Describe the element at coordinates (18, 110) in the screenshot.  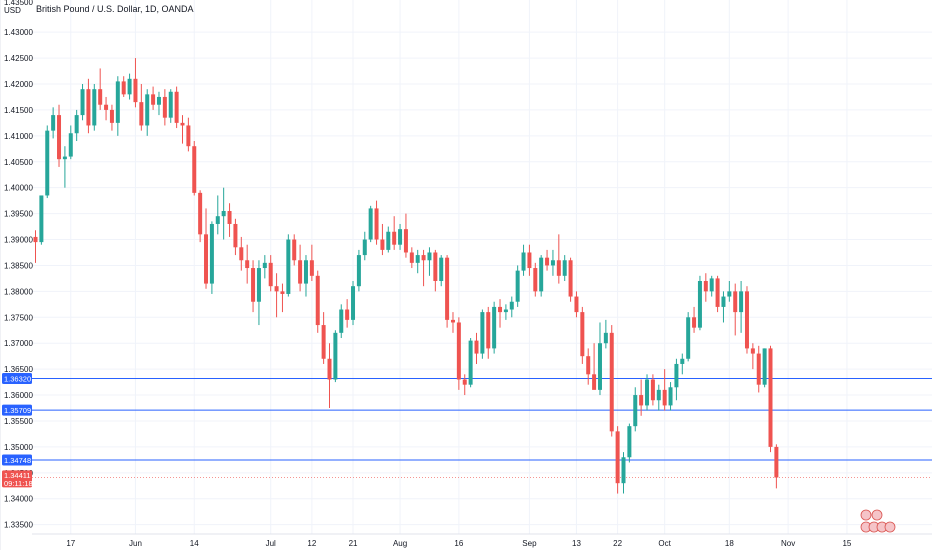
I see `price-tick-label: 1.41500` at that location.